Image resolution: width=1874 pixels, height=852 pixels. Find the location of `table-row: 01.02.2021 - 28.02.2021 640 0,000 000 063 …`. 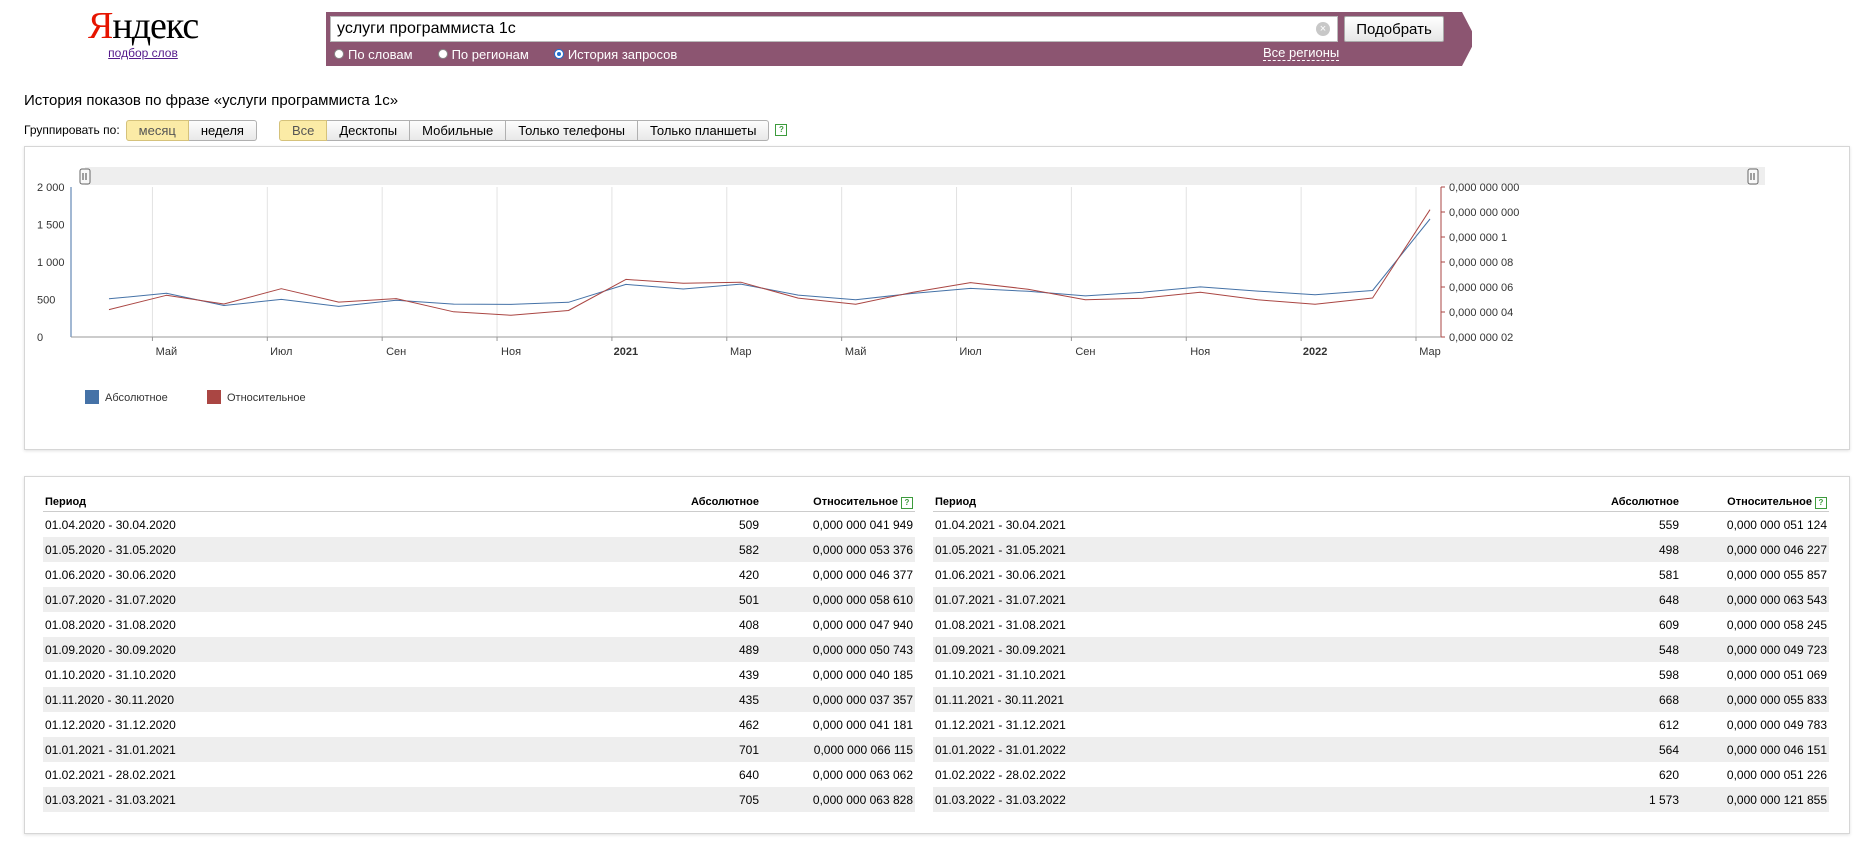

table-row: 01.02.2021 - 28.02.2021 640 0,000 000 063 … is located at coordinates (479, 774).